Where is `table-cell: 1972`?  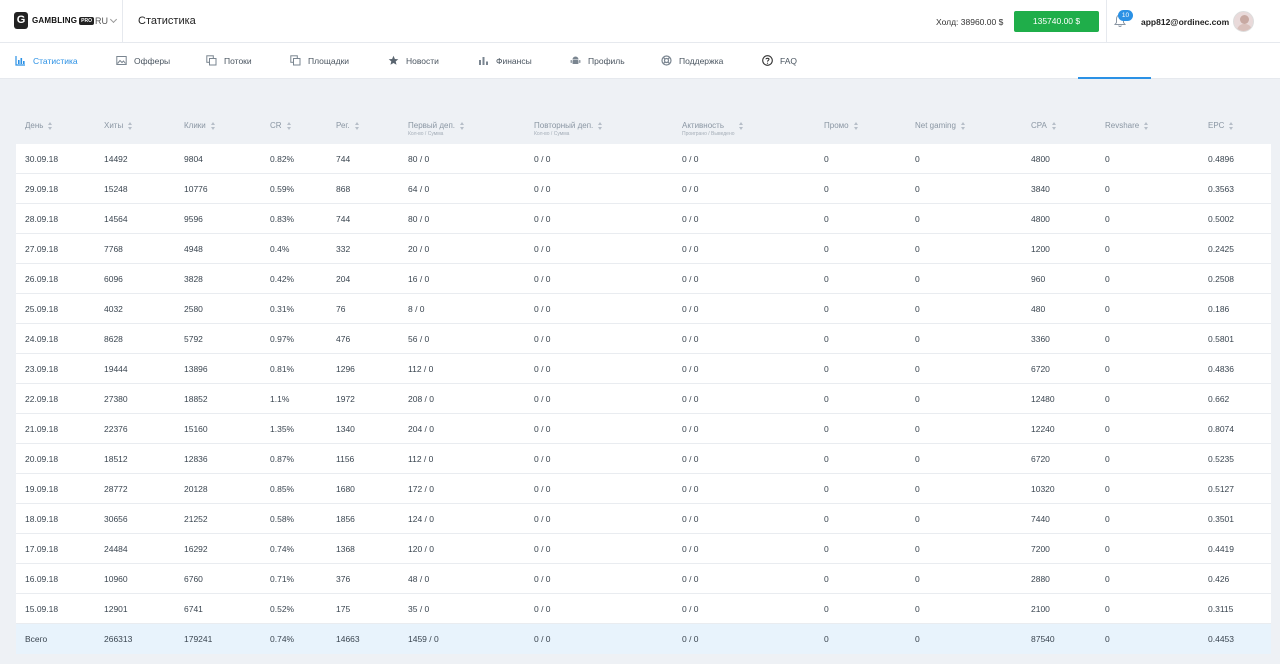
table-cell: 1972 is located at coordinates (345, 399).